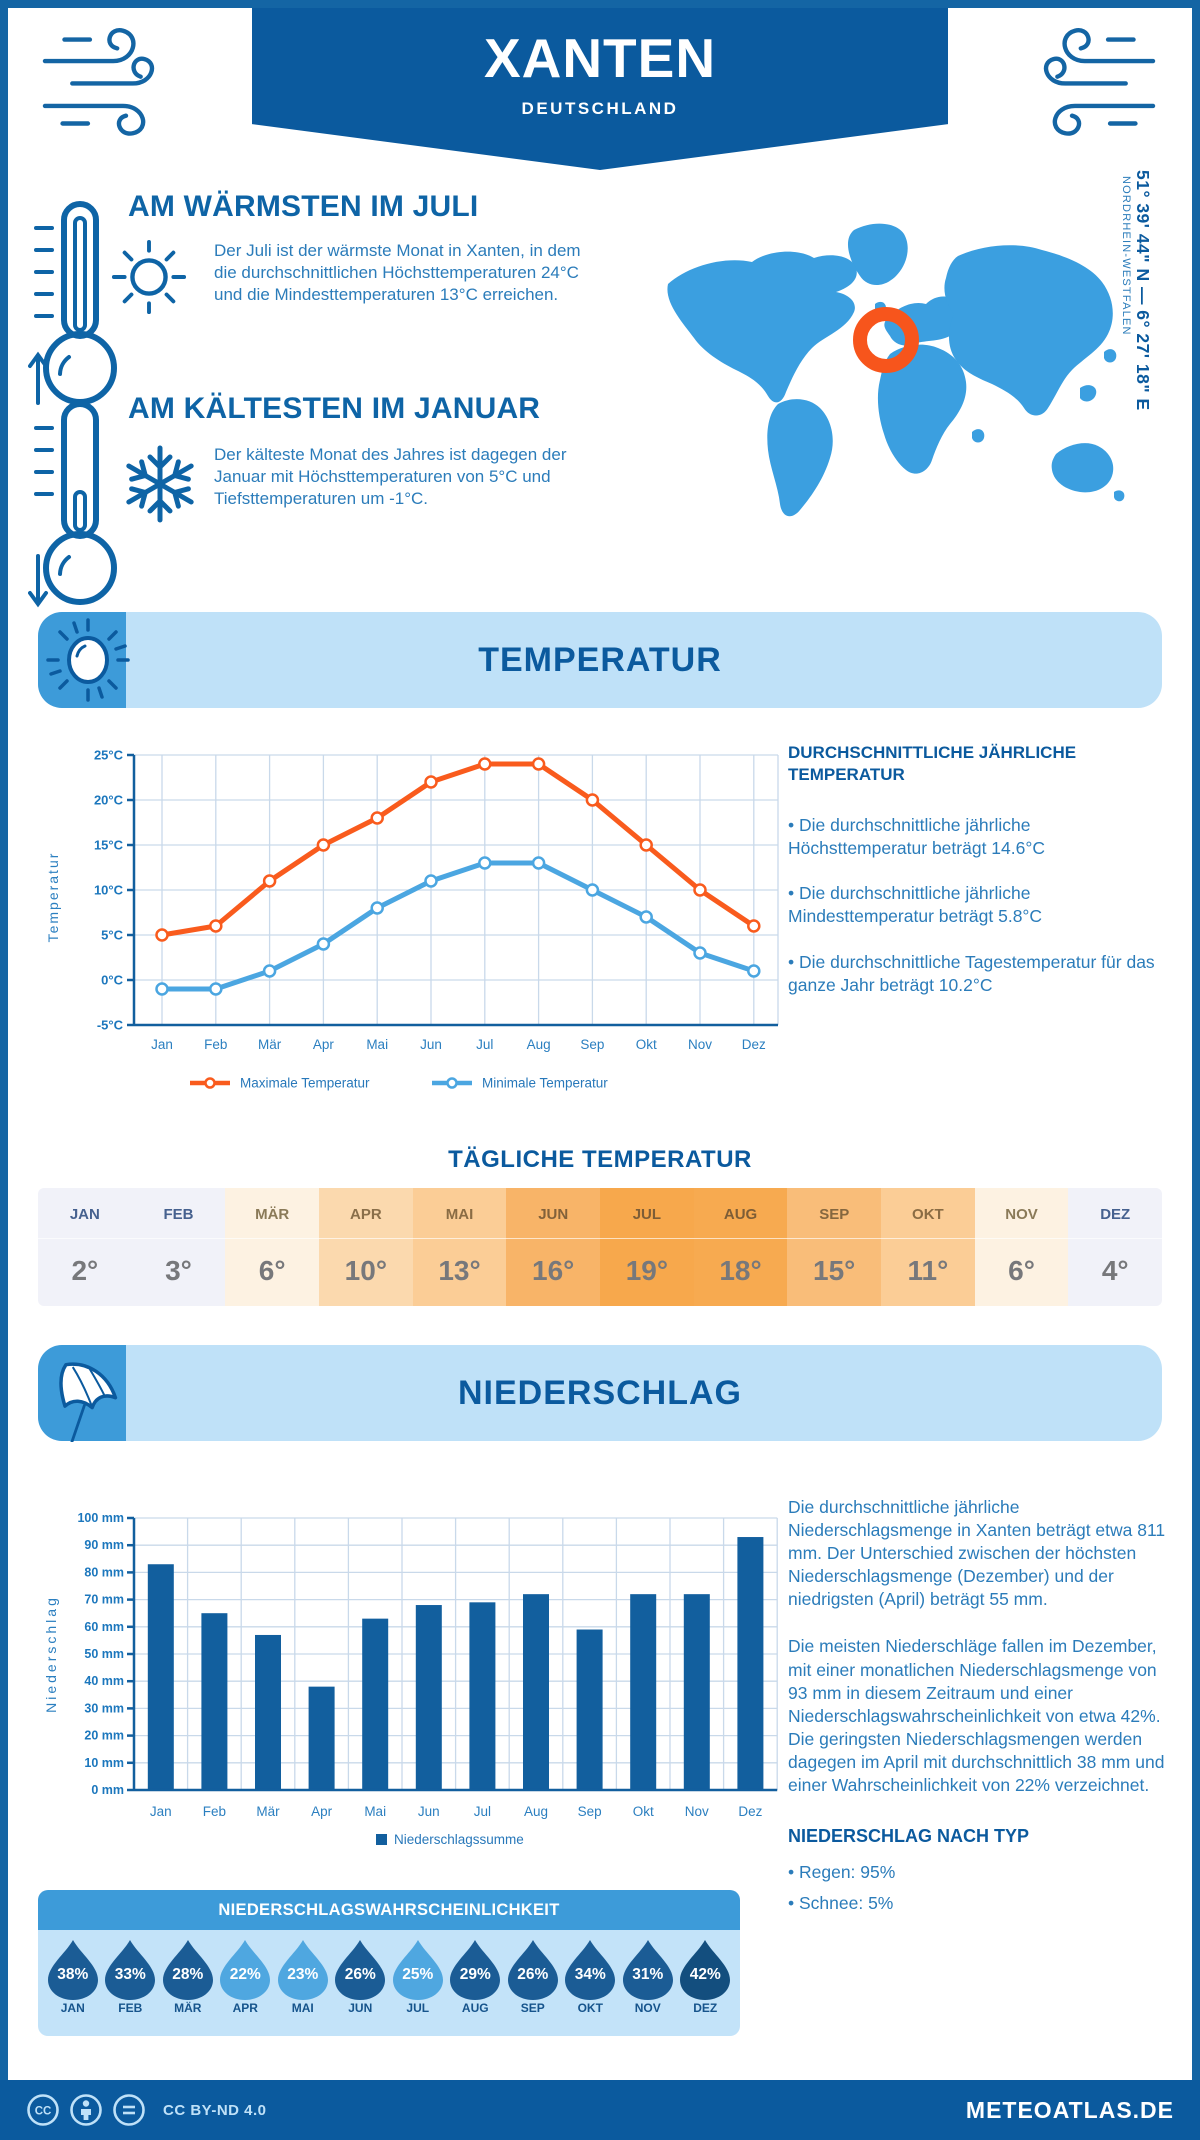 The image size is (1200, 2140). What do you see at coordinates (109, 890) in the screenshot?
I see `svg-text: 10°C` at bounding box center [109, 890].